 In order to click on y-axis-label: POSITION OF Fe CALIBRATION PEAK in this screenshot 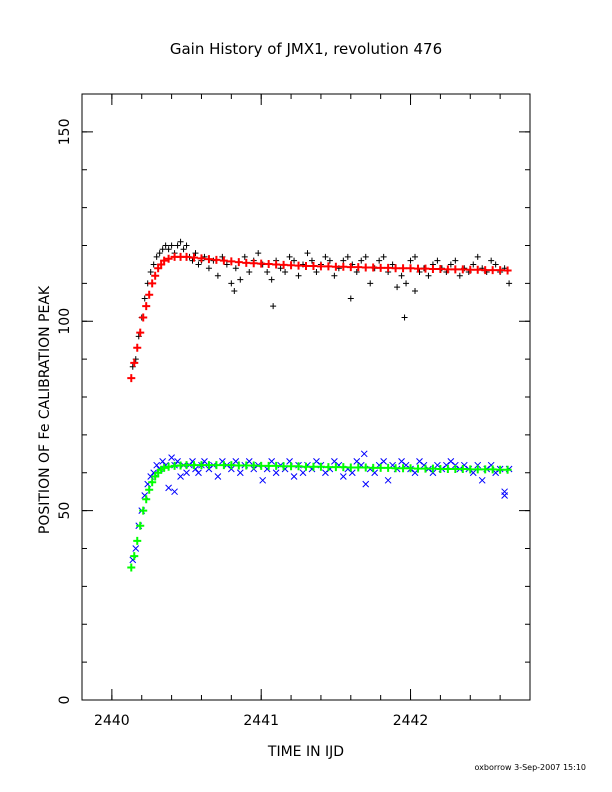, I will do `click(45, 409)`.